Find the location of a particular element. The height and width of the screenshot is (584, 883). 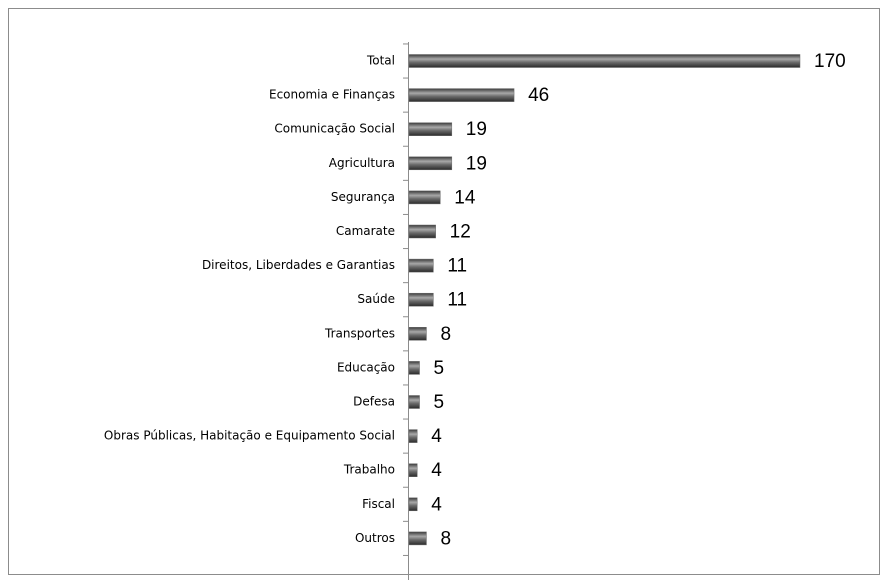

category-label: Transportes is located at coordinates (359, 333).